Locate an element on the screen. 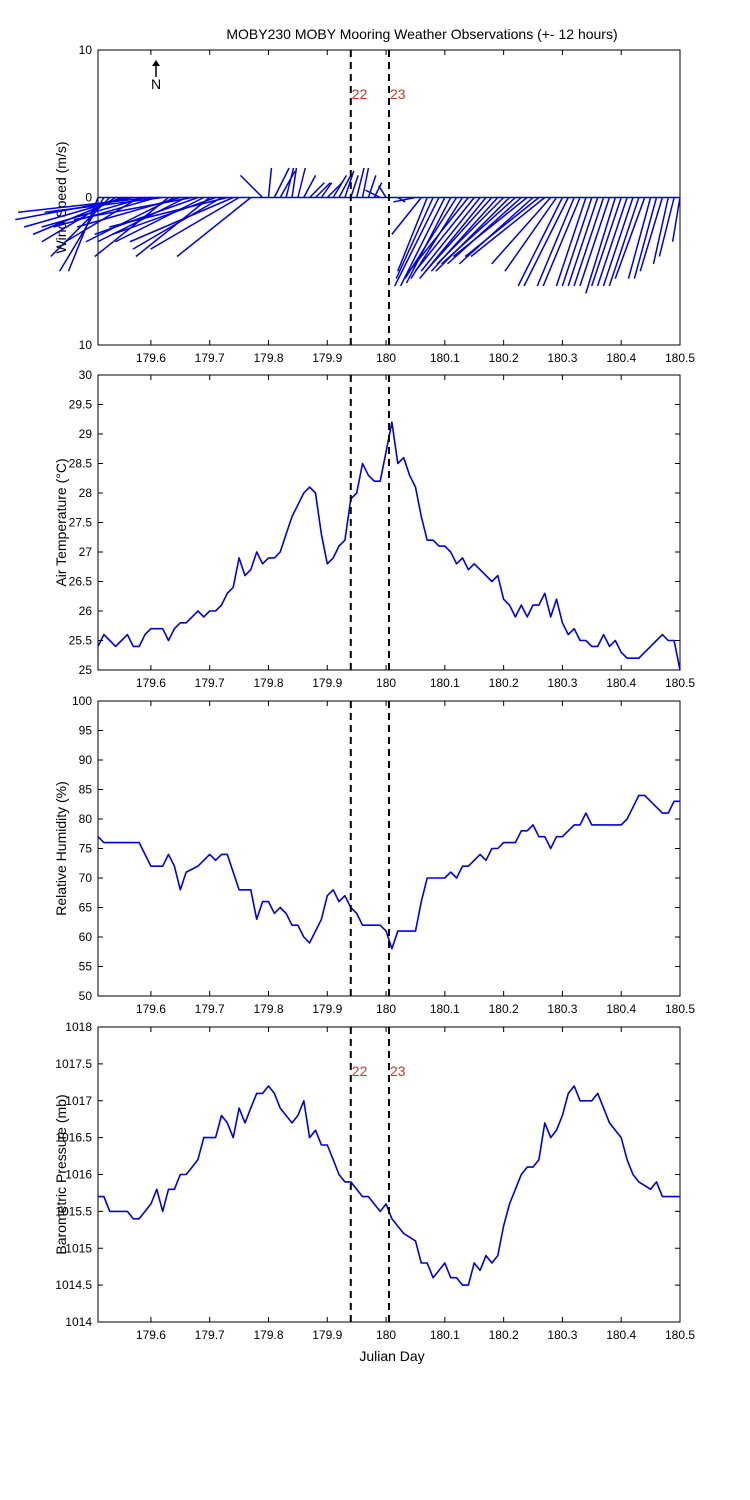 The height and width of the screenshot is (1500, 750). y-tick-label: 1014 is located at coordinates (78, 1322).